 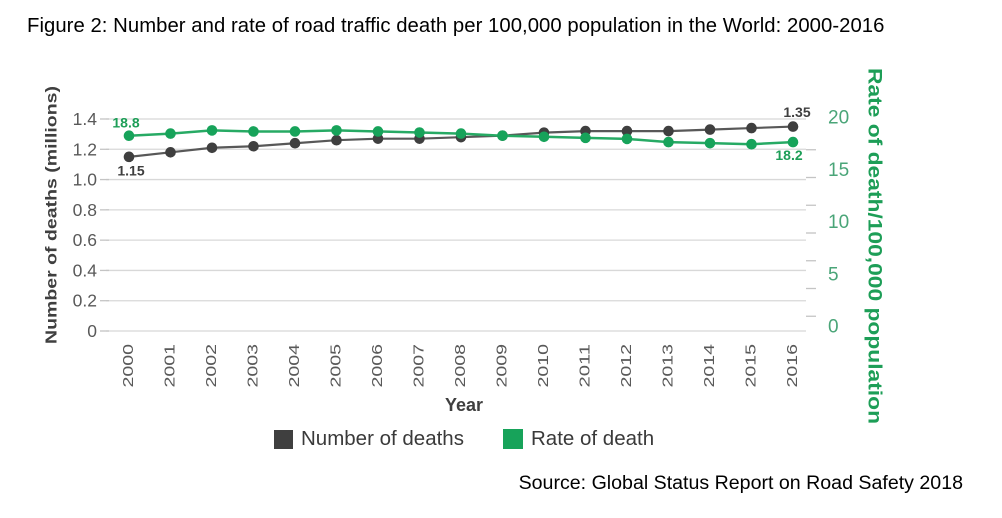 What do you see at coordinates (793, 366) in the screenshot?
I see `x-axis-tick-label: 2016` at bounding box center [793, 366].